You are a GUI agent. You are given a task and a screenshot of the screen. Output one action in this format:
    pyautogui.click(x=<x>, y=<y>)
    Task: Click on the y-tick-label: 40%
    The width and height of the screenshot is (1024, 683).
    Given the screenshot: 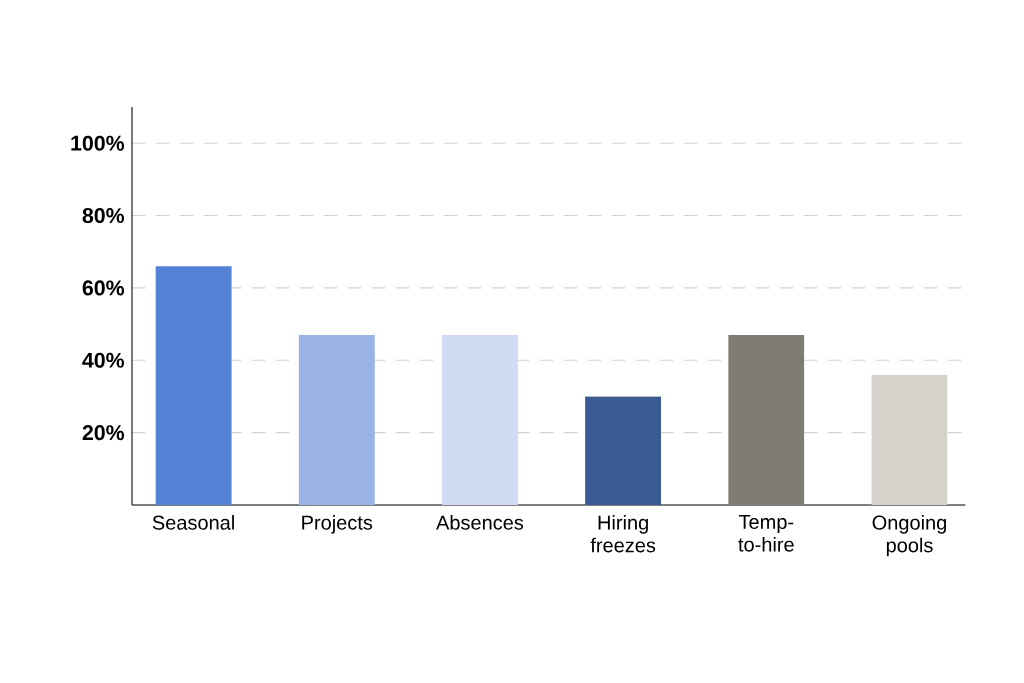 What is the action you would take?
    pyautogui.click(x=103, y=360)
    